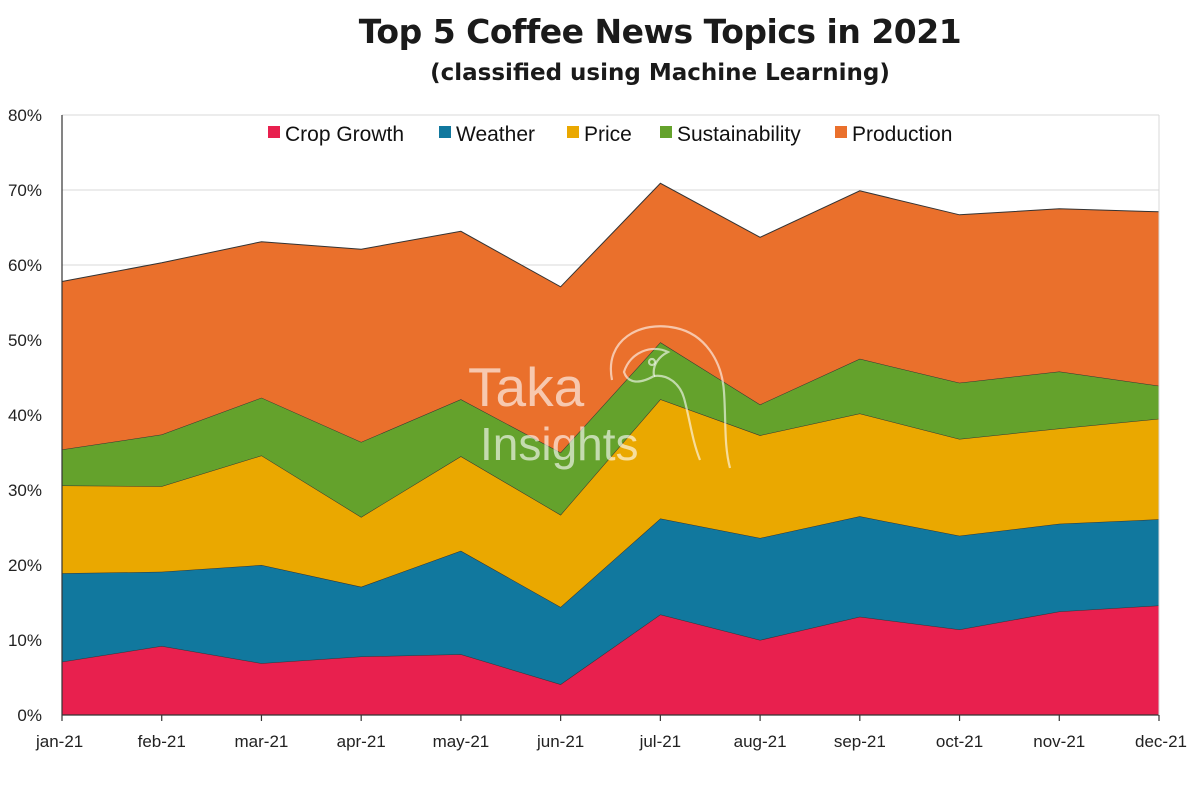 This screenshot has height=800, width=1200. What do you see at coordinates (760, 741) in the screenshot?
I see `x-tick-label: aug-21` at bounding box center [760, 741].